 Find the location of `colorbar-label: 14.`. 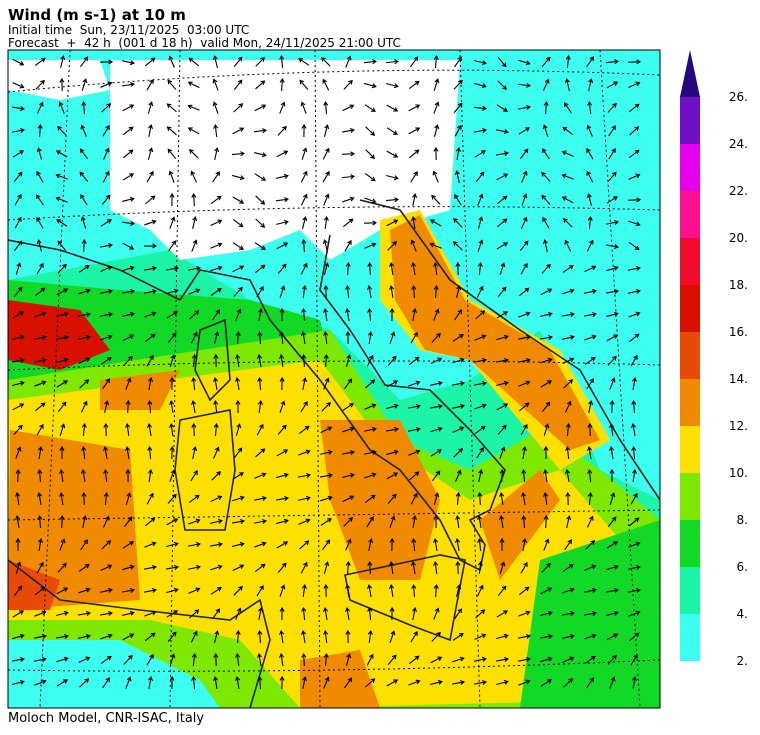

colorbar-label: 14. is located at coordinates (738, 379).